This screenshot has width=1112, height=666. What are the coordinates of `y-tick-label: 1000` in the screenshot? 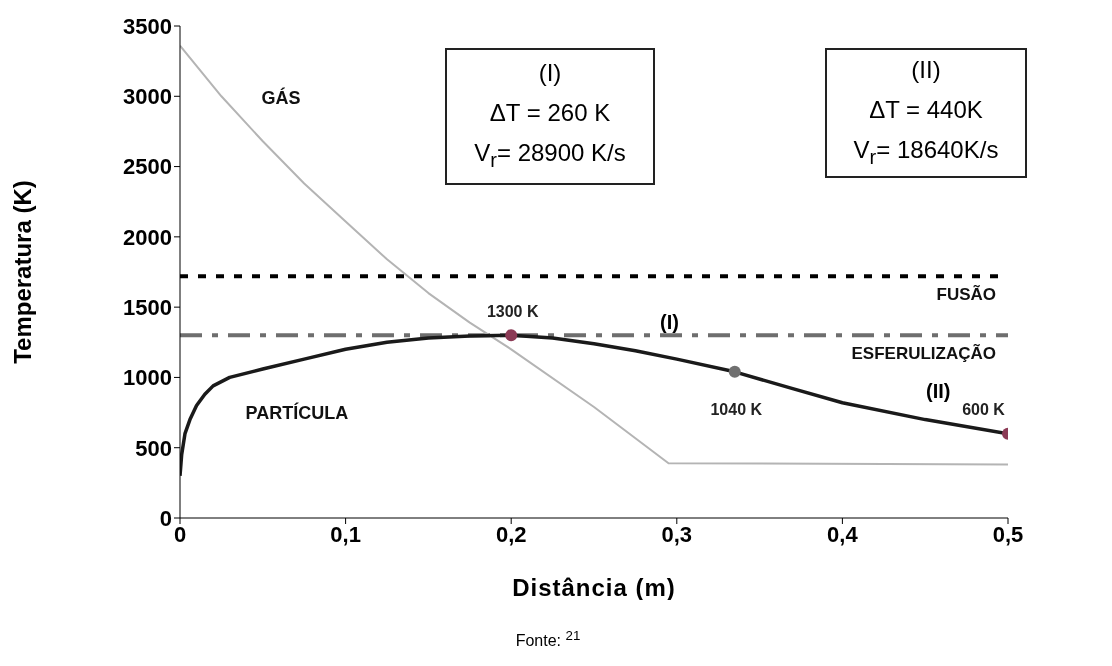 It's located at (147, 378).